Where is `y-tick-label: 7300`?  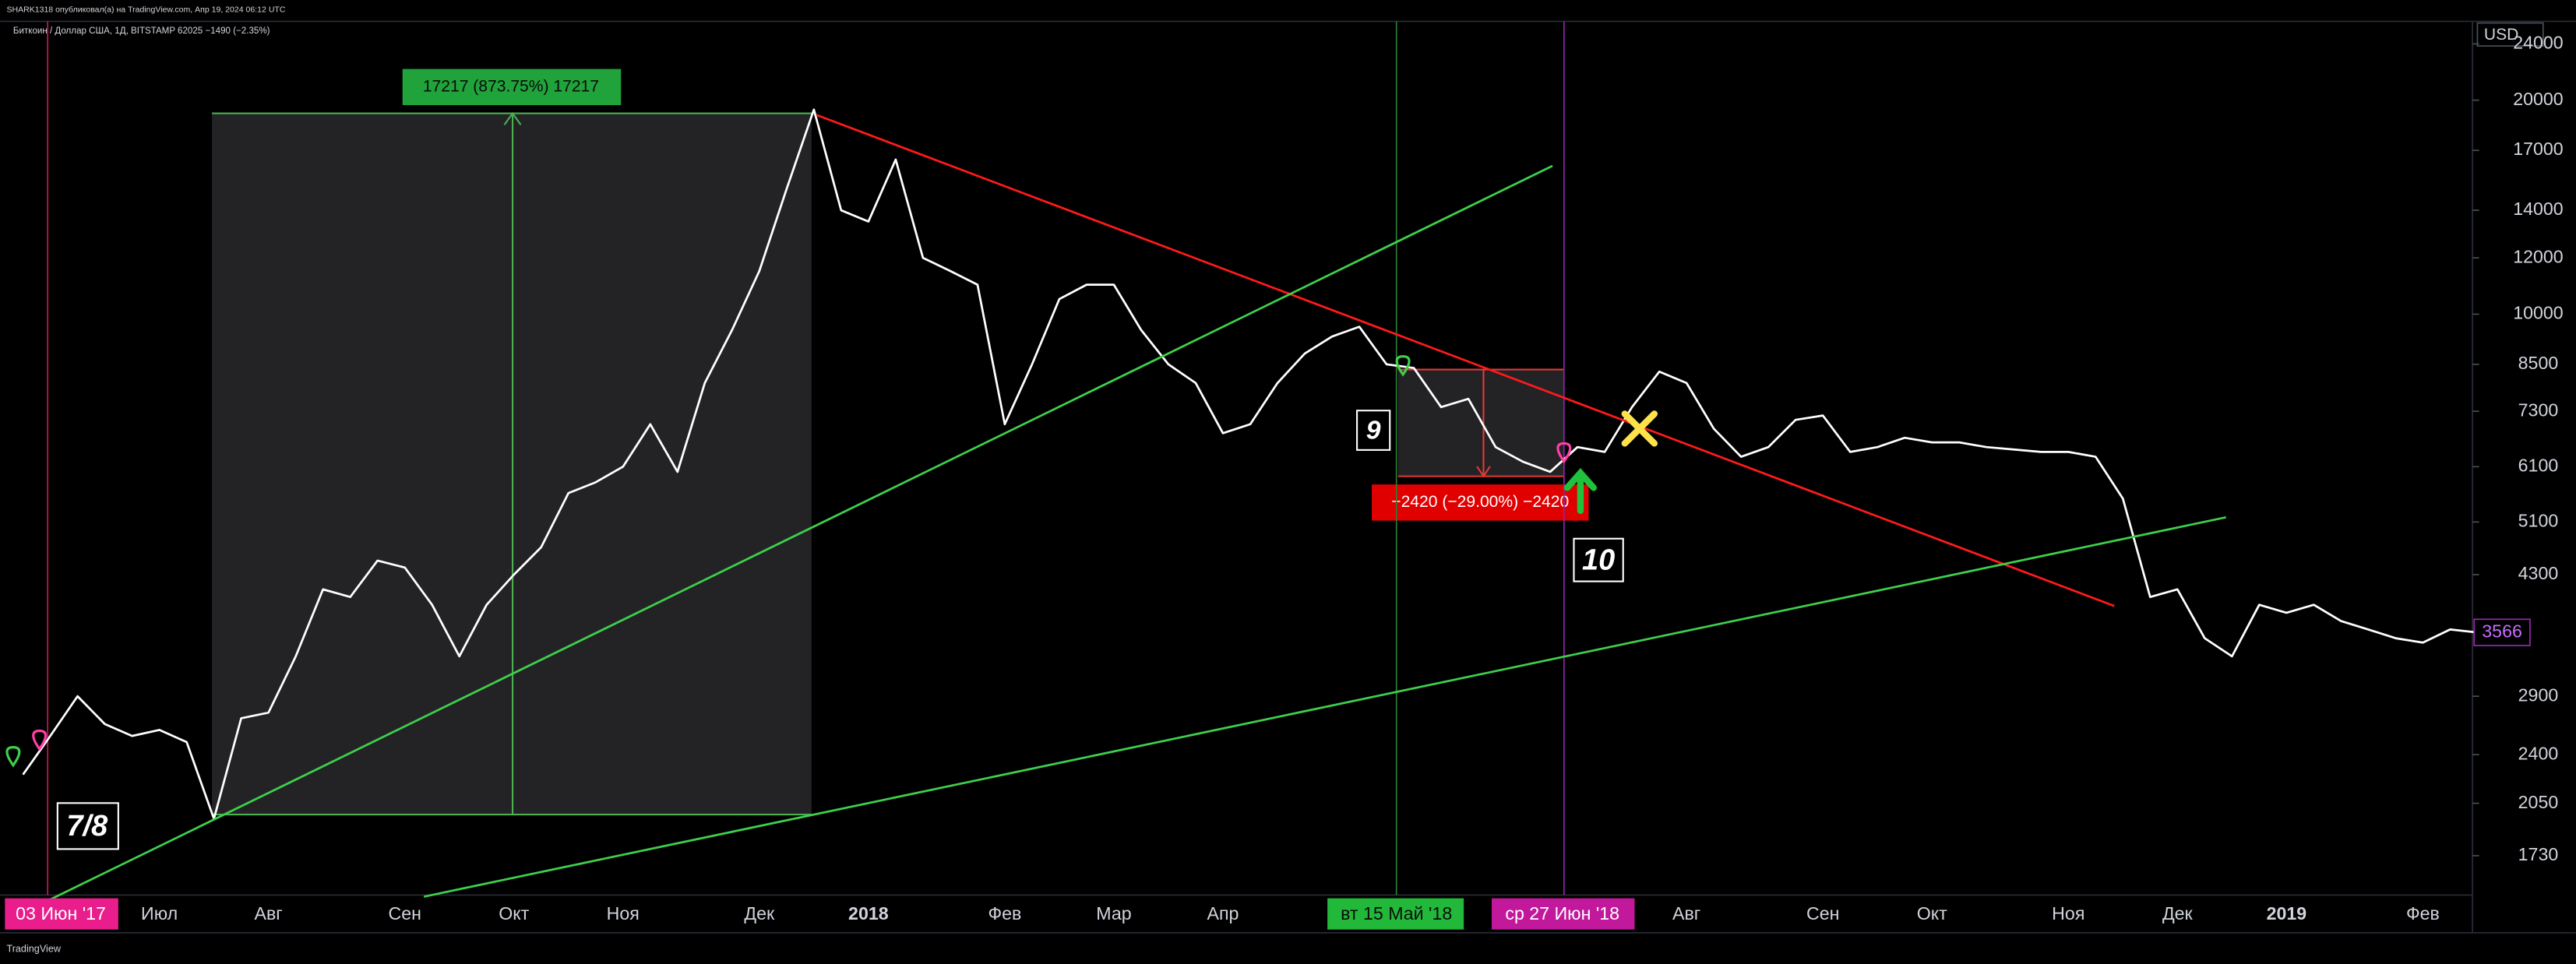 y-tick-label: 7300 is located at coordinates (2538, 410).